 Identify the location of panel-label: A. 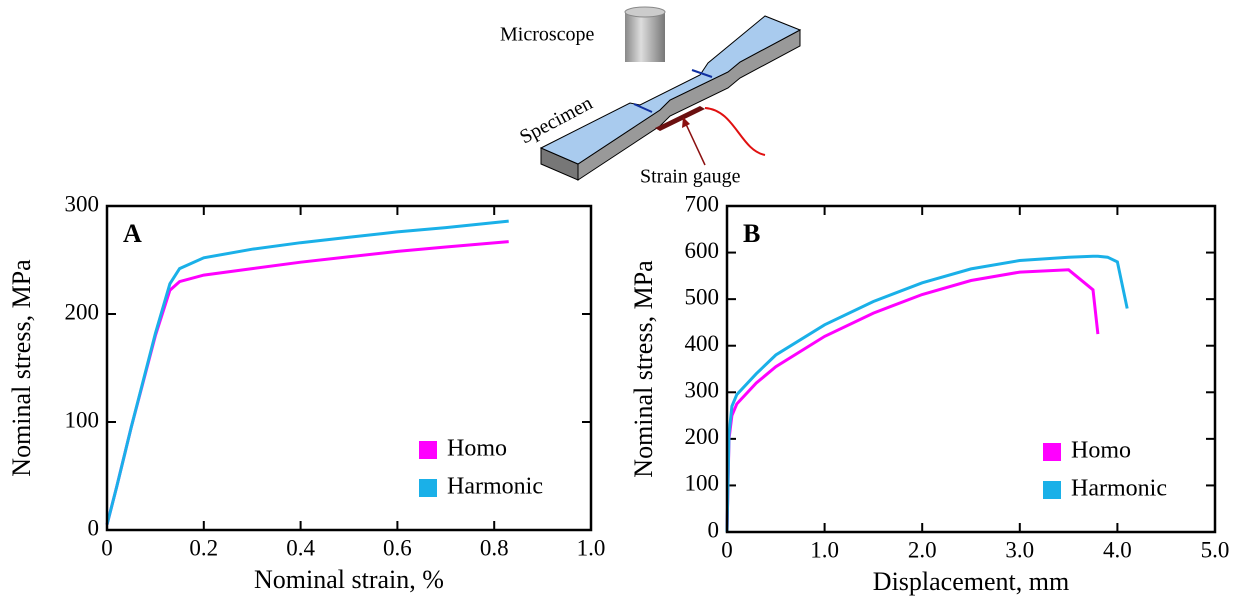
(132, 233).